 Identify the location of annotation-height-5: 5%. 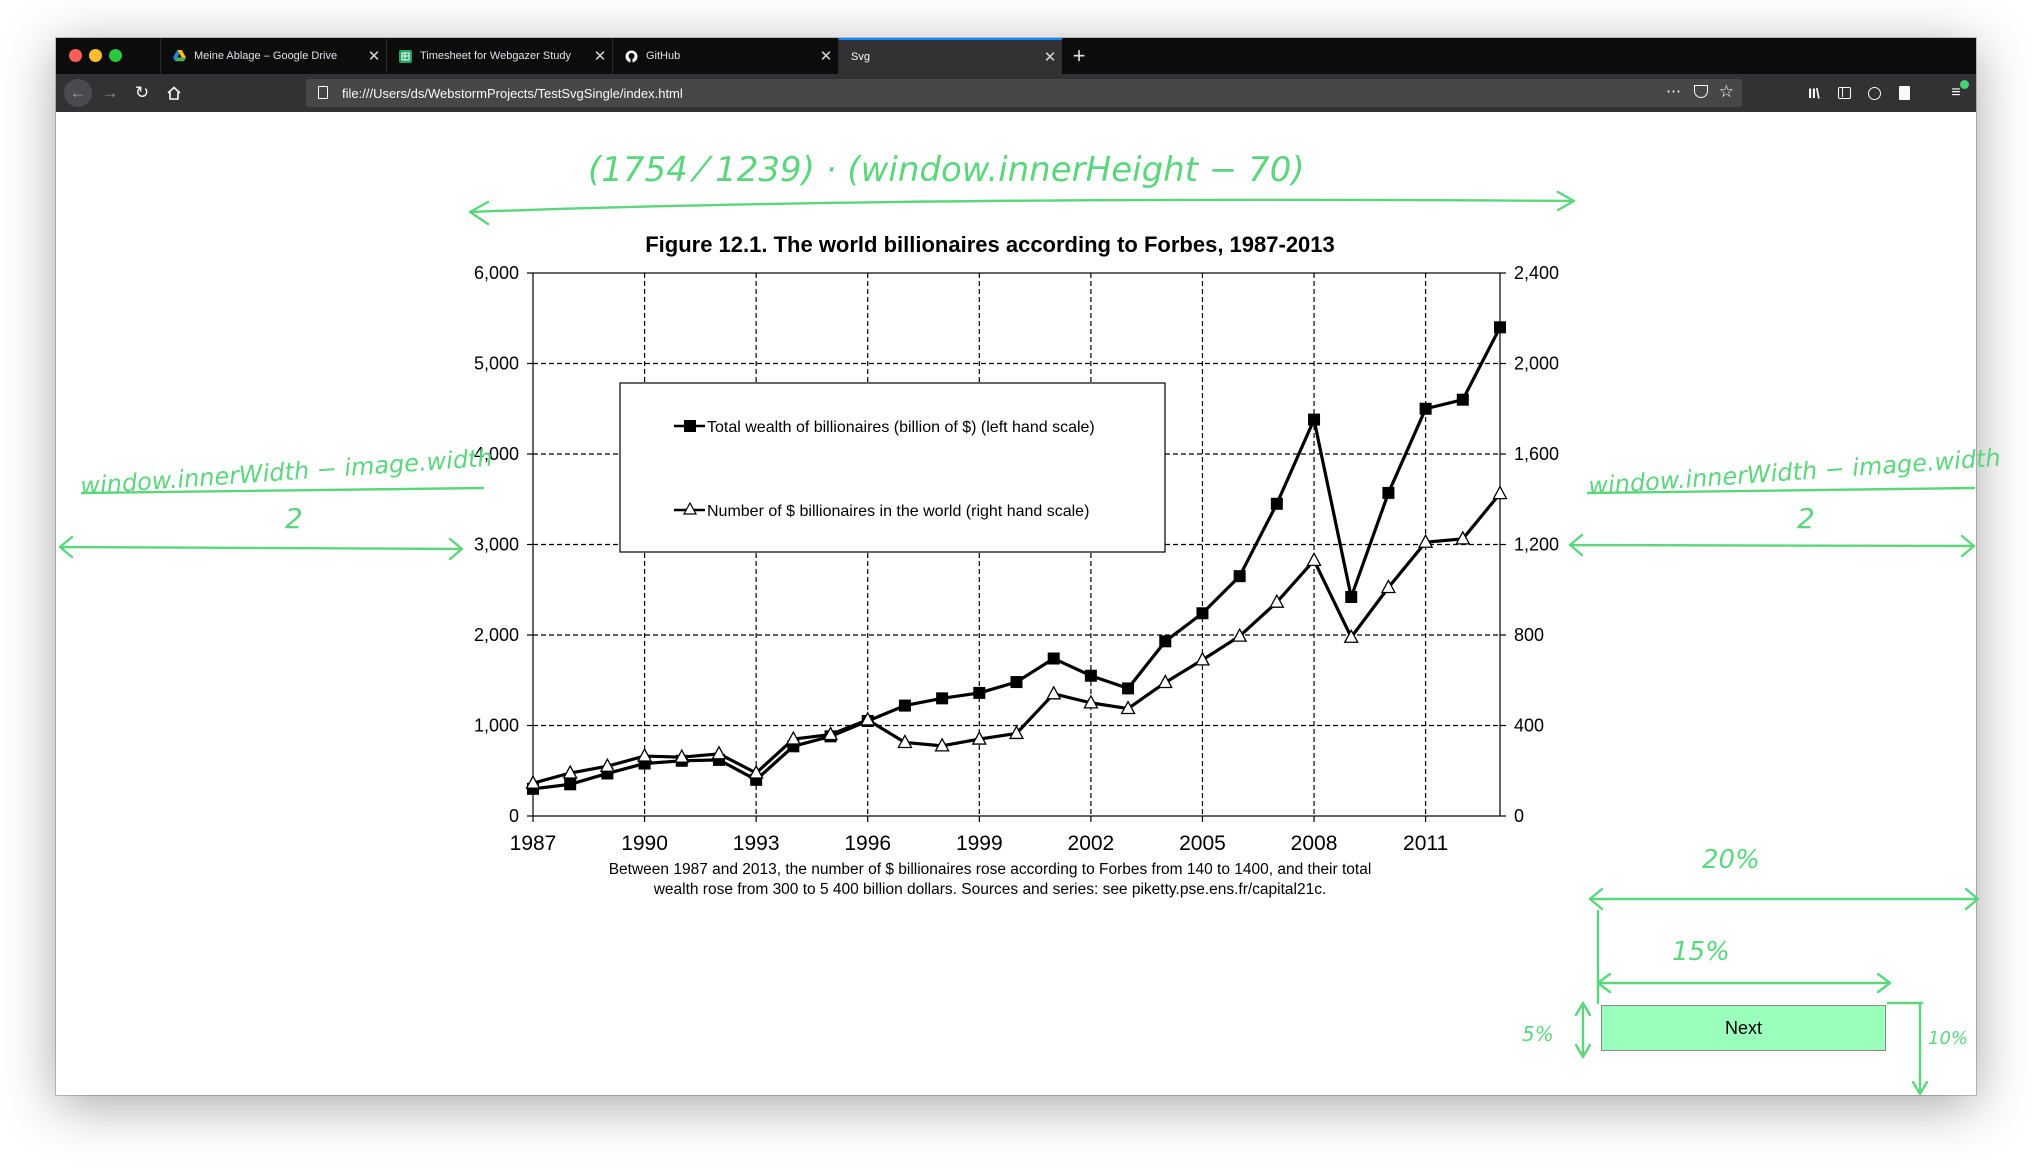
(1538, 1034).